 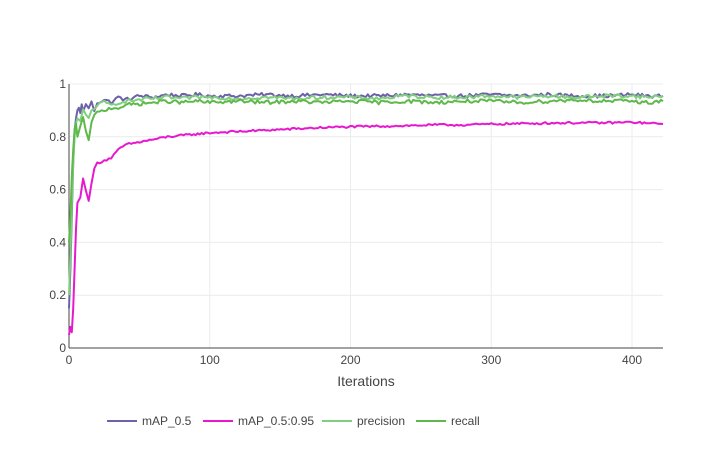 I want to click on legend-label: mAP_0.5:0.95, so click(x=276, y=421).